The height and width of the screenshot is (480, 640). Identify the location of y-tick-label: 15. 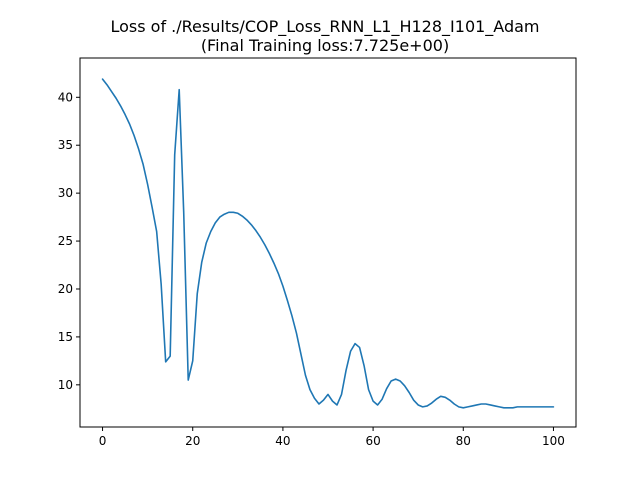
(65, 337).